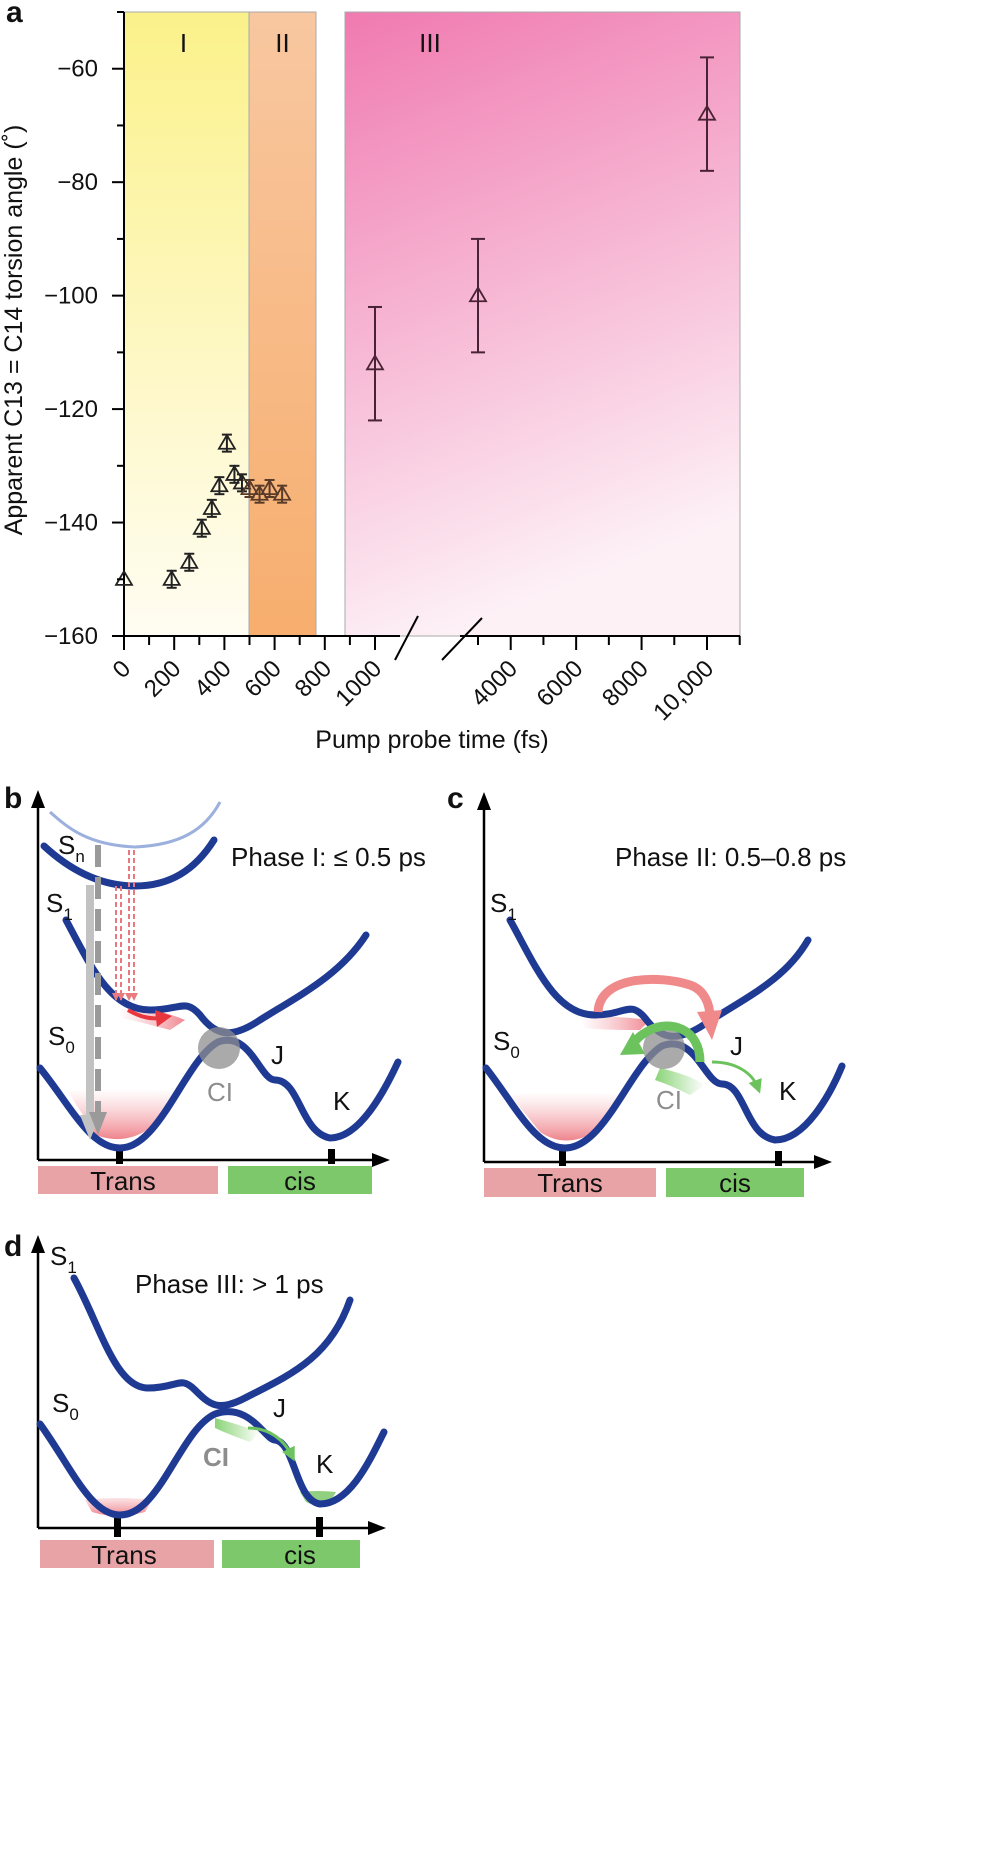 Image resolution: width=1005 pixels, height=1865 pixels. What do you see at coordinates (14, 330) in the screenshot?
I see `y-axis-title: Apparent C13 = C14 torsion angle (˚)` at bounding box center [14, 330].